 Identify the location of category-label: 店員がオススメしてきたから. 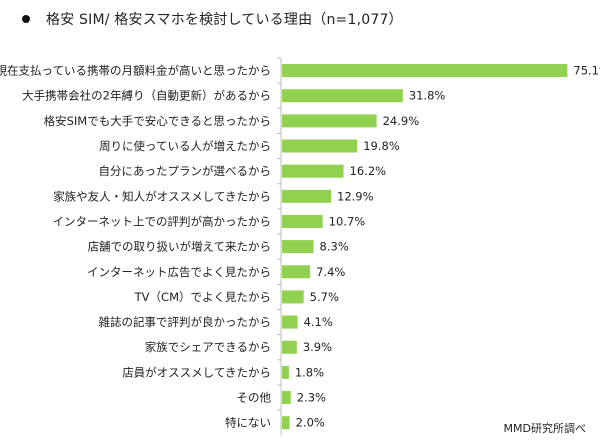
(196, 372).